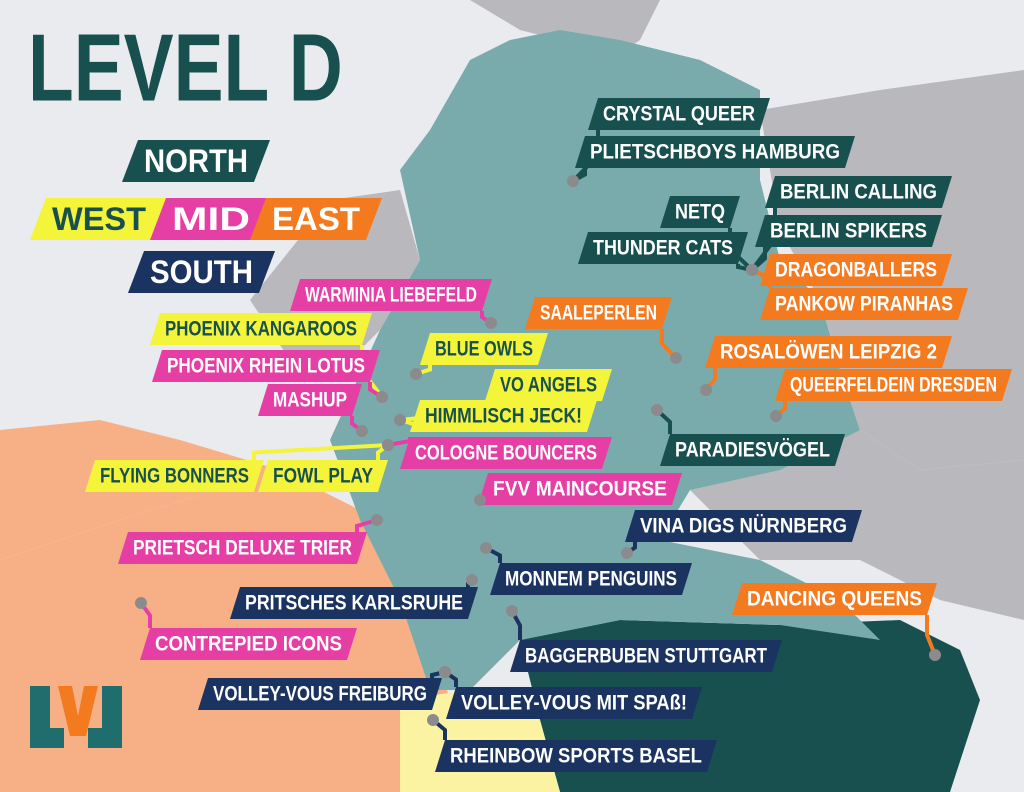  I want to click on team-label: DRAGONBALLERS, so click(856, 270).